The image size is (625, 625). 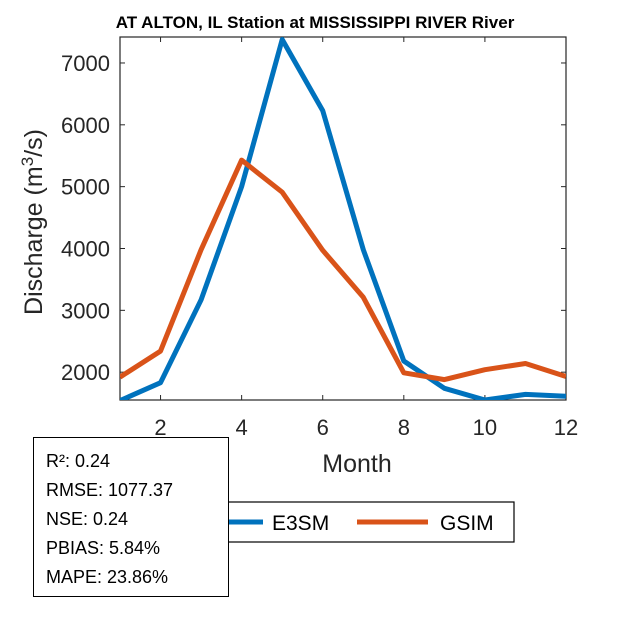 What do you see at coordinates (404, 427) in the screenshot?
I see `x-tick-label: 8` at bounding box center [404, 427].